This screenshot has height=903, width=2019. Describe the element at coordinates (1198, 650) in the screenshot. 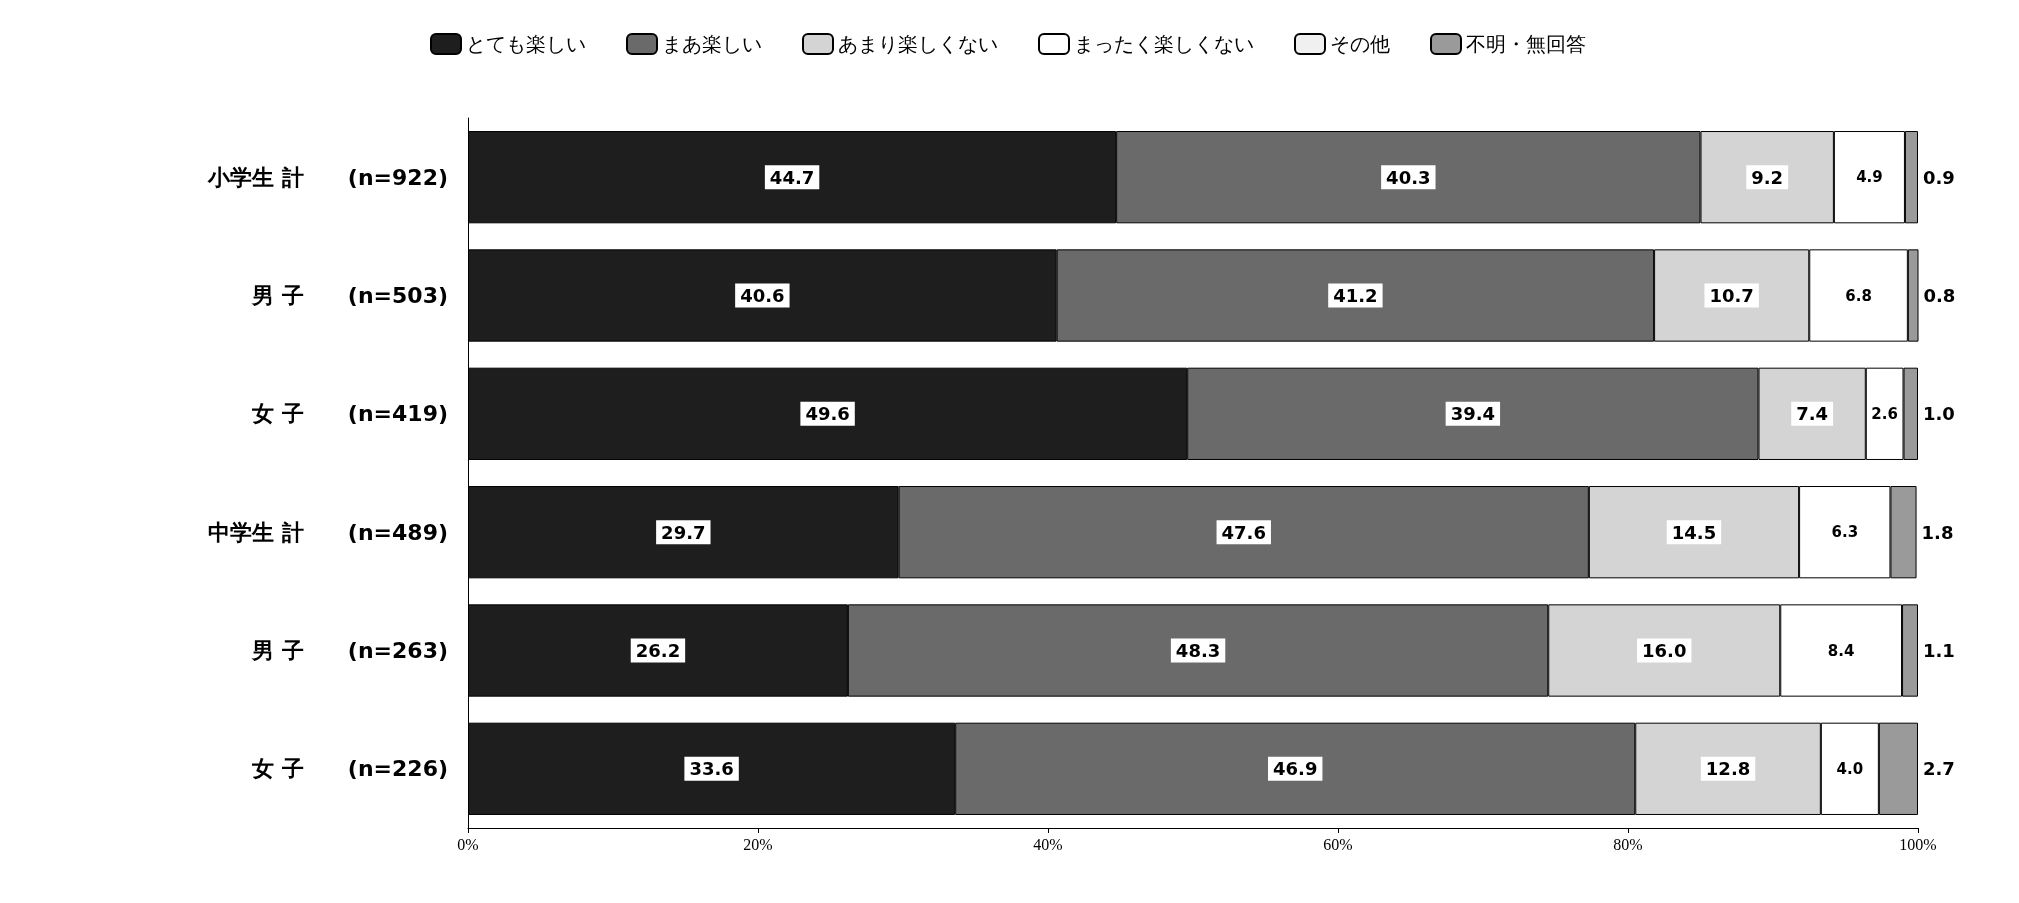

I see `data-label: 48.3` at that location.